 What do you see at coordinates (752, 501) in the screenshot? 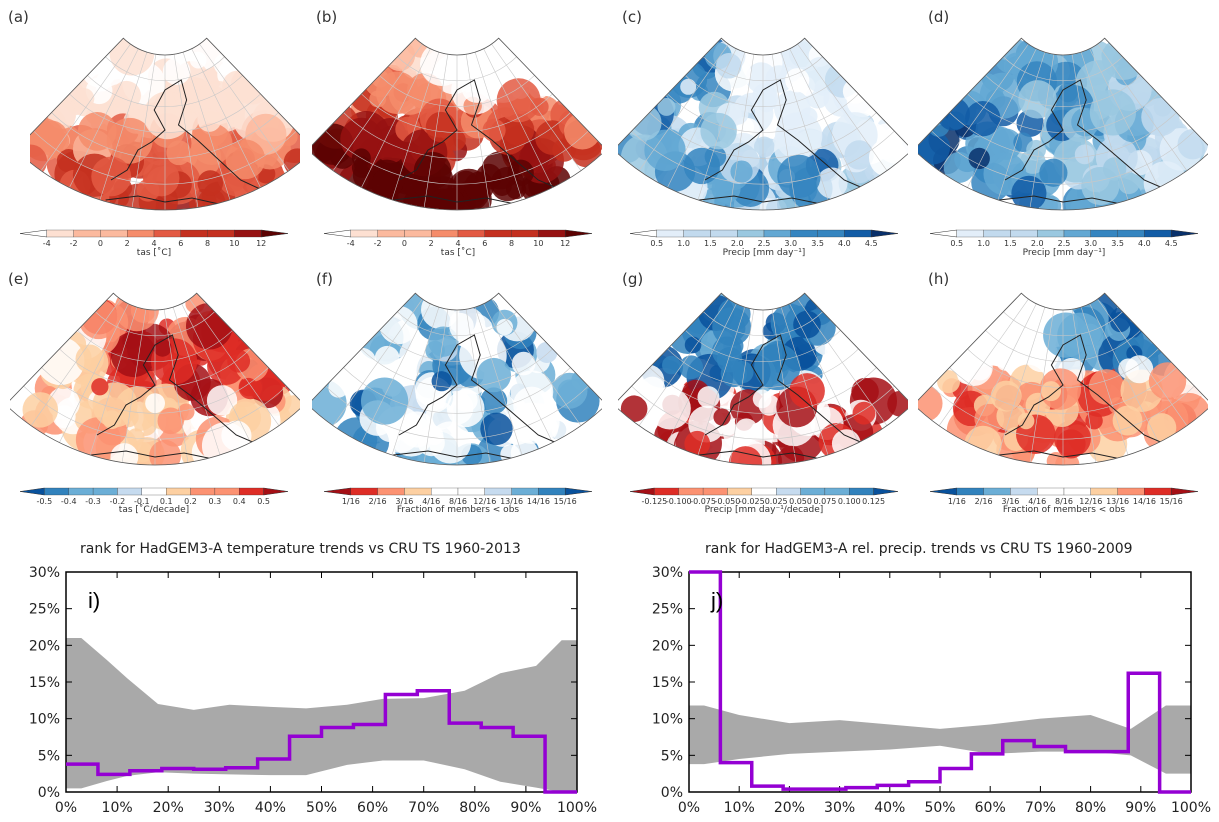
I see `colorbar-tick-label: -0.025` at bounding box center [752, 501].